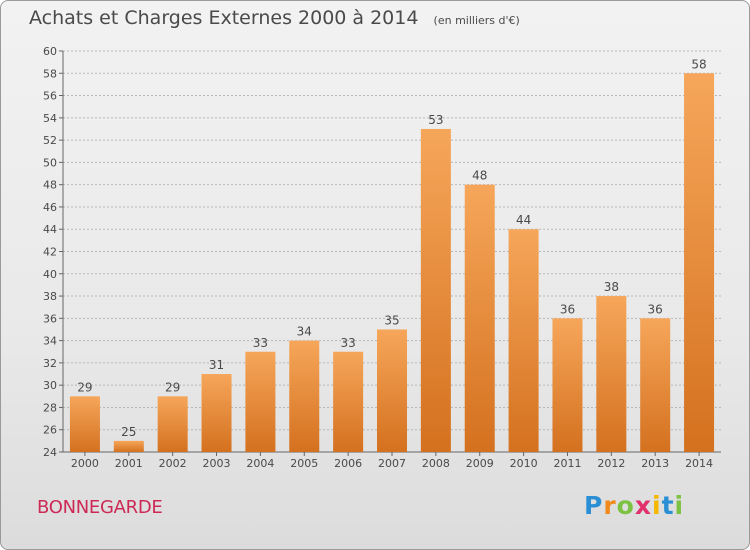 This screenshot has width=750, height=550. Describe the element at coordinates (84, 387) in the screenshot. I see `data-label-2000: 29` at that location.